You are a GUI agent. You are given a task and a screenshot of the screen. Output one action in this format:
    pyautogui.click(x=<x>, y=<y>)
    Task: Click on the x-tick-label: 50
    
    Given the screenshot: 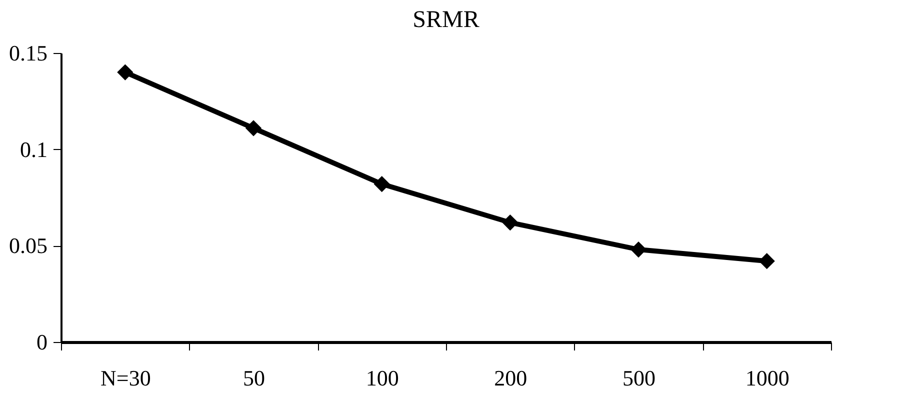 What is the action you would take?
    pyautogui.click(x=254, y=378)
    